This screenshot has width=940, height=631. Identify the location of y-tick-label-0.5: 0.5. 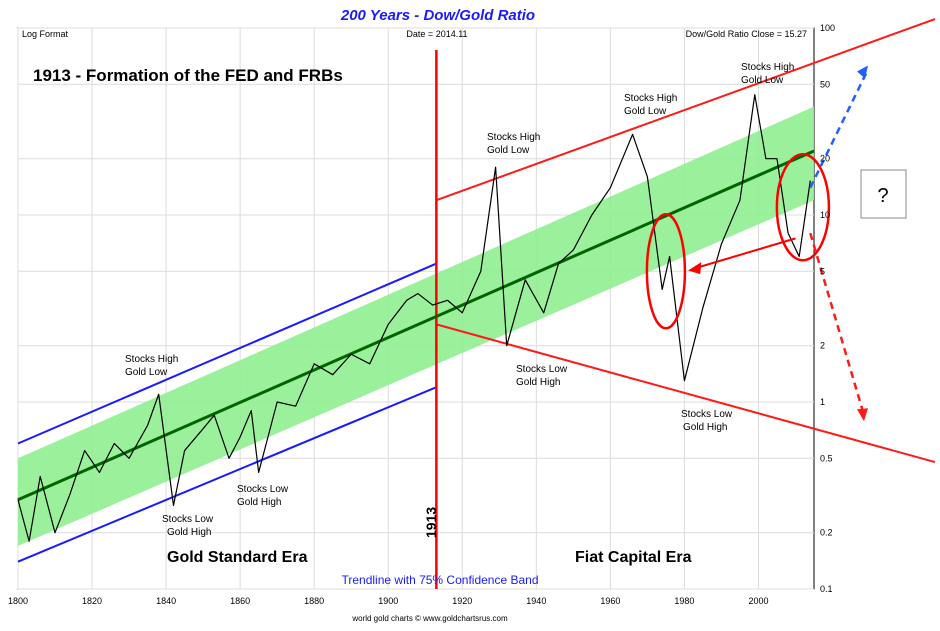
(826, 458).